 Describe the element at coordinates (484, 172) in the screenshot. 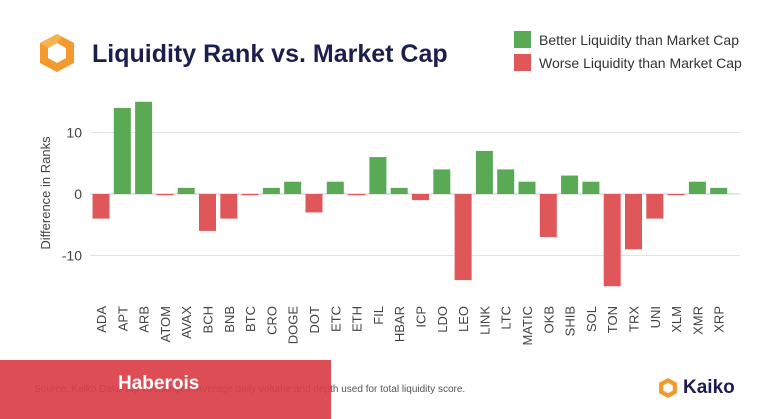

I see `bar-link` at that location.